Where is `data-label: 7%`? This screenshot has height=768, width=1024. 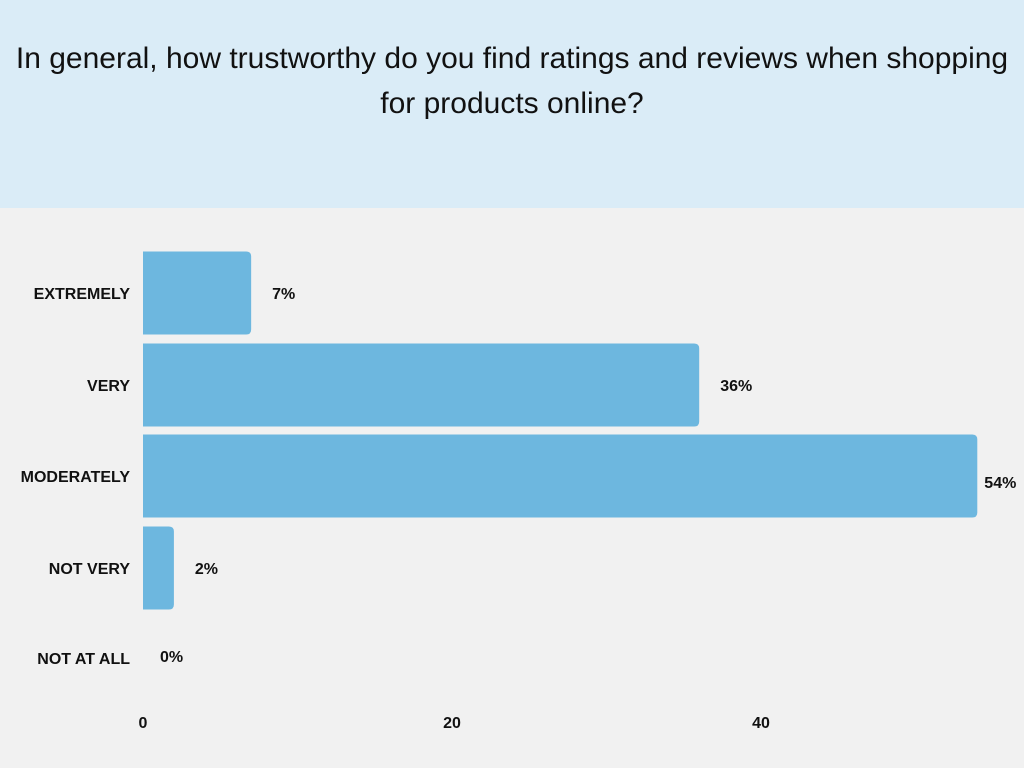 data-label: 7% is located at coordinates (283, 294).